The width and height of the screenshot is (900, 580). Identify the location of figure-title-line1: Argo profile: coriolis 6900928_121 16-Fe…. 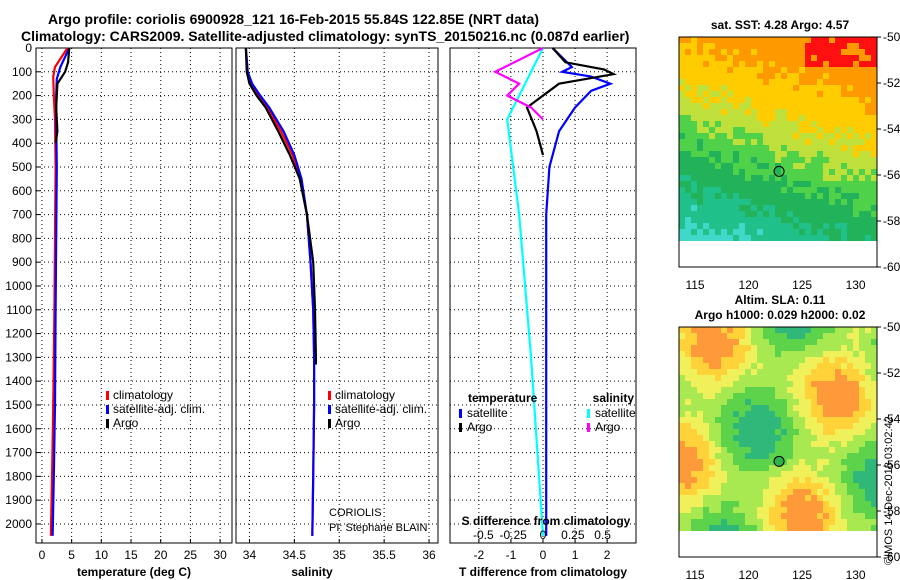
(294, 19).